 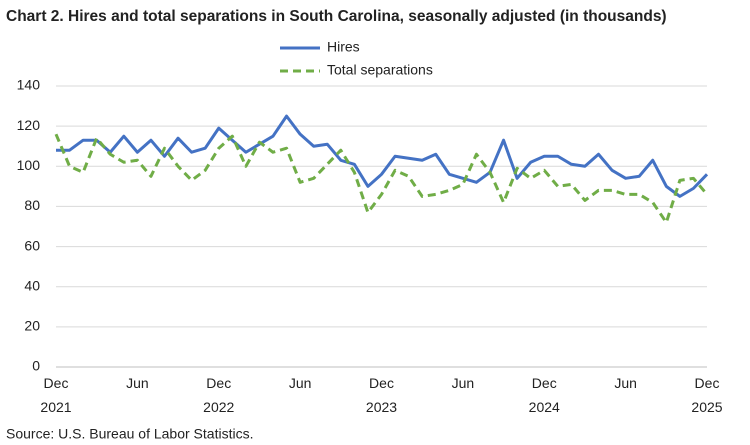 What do you see at coordinates (218, 395) in the screenshot?
I see `x-tick-label: Dec 2022` at bounding box center [218, 395].